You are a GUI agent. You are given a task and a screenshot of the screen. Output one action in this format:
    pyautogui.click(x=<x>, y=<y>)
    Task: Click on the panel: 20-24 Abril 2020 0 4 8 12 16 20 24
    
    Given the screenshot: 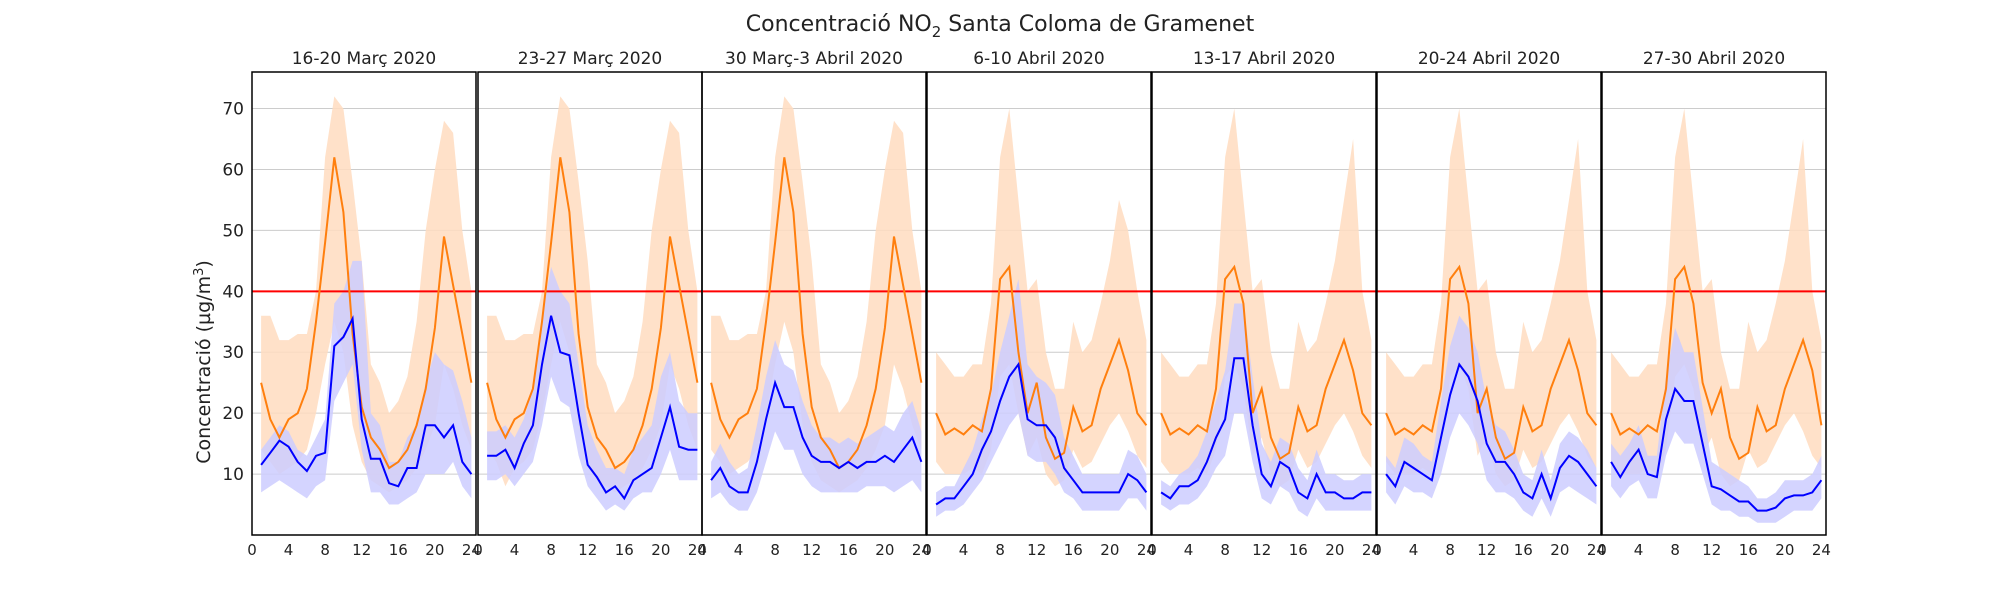 What is the action you would take?
    pyautogui.click(x=1489, y=304)
    